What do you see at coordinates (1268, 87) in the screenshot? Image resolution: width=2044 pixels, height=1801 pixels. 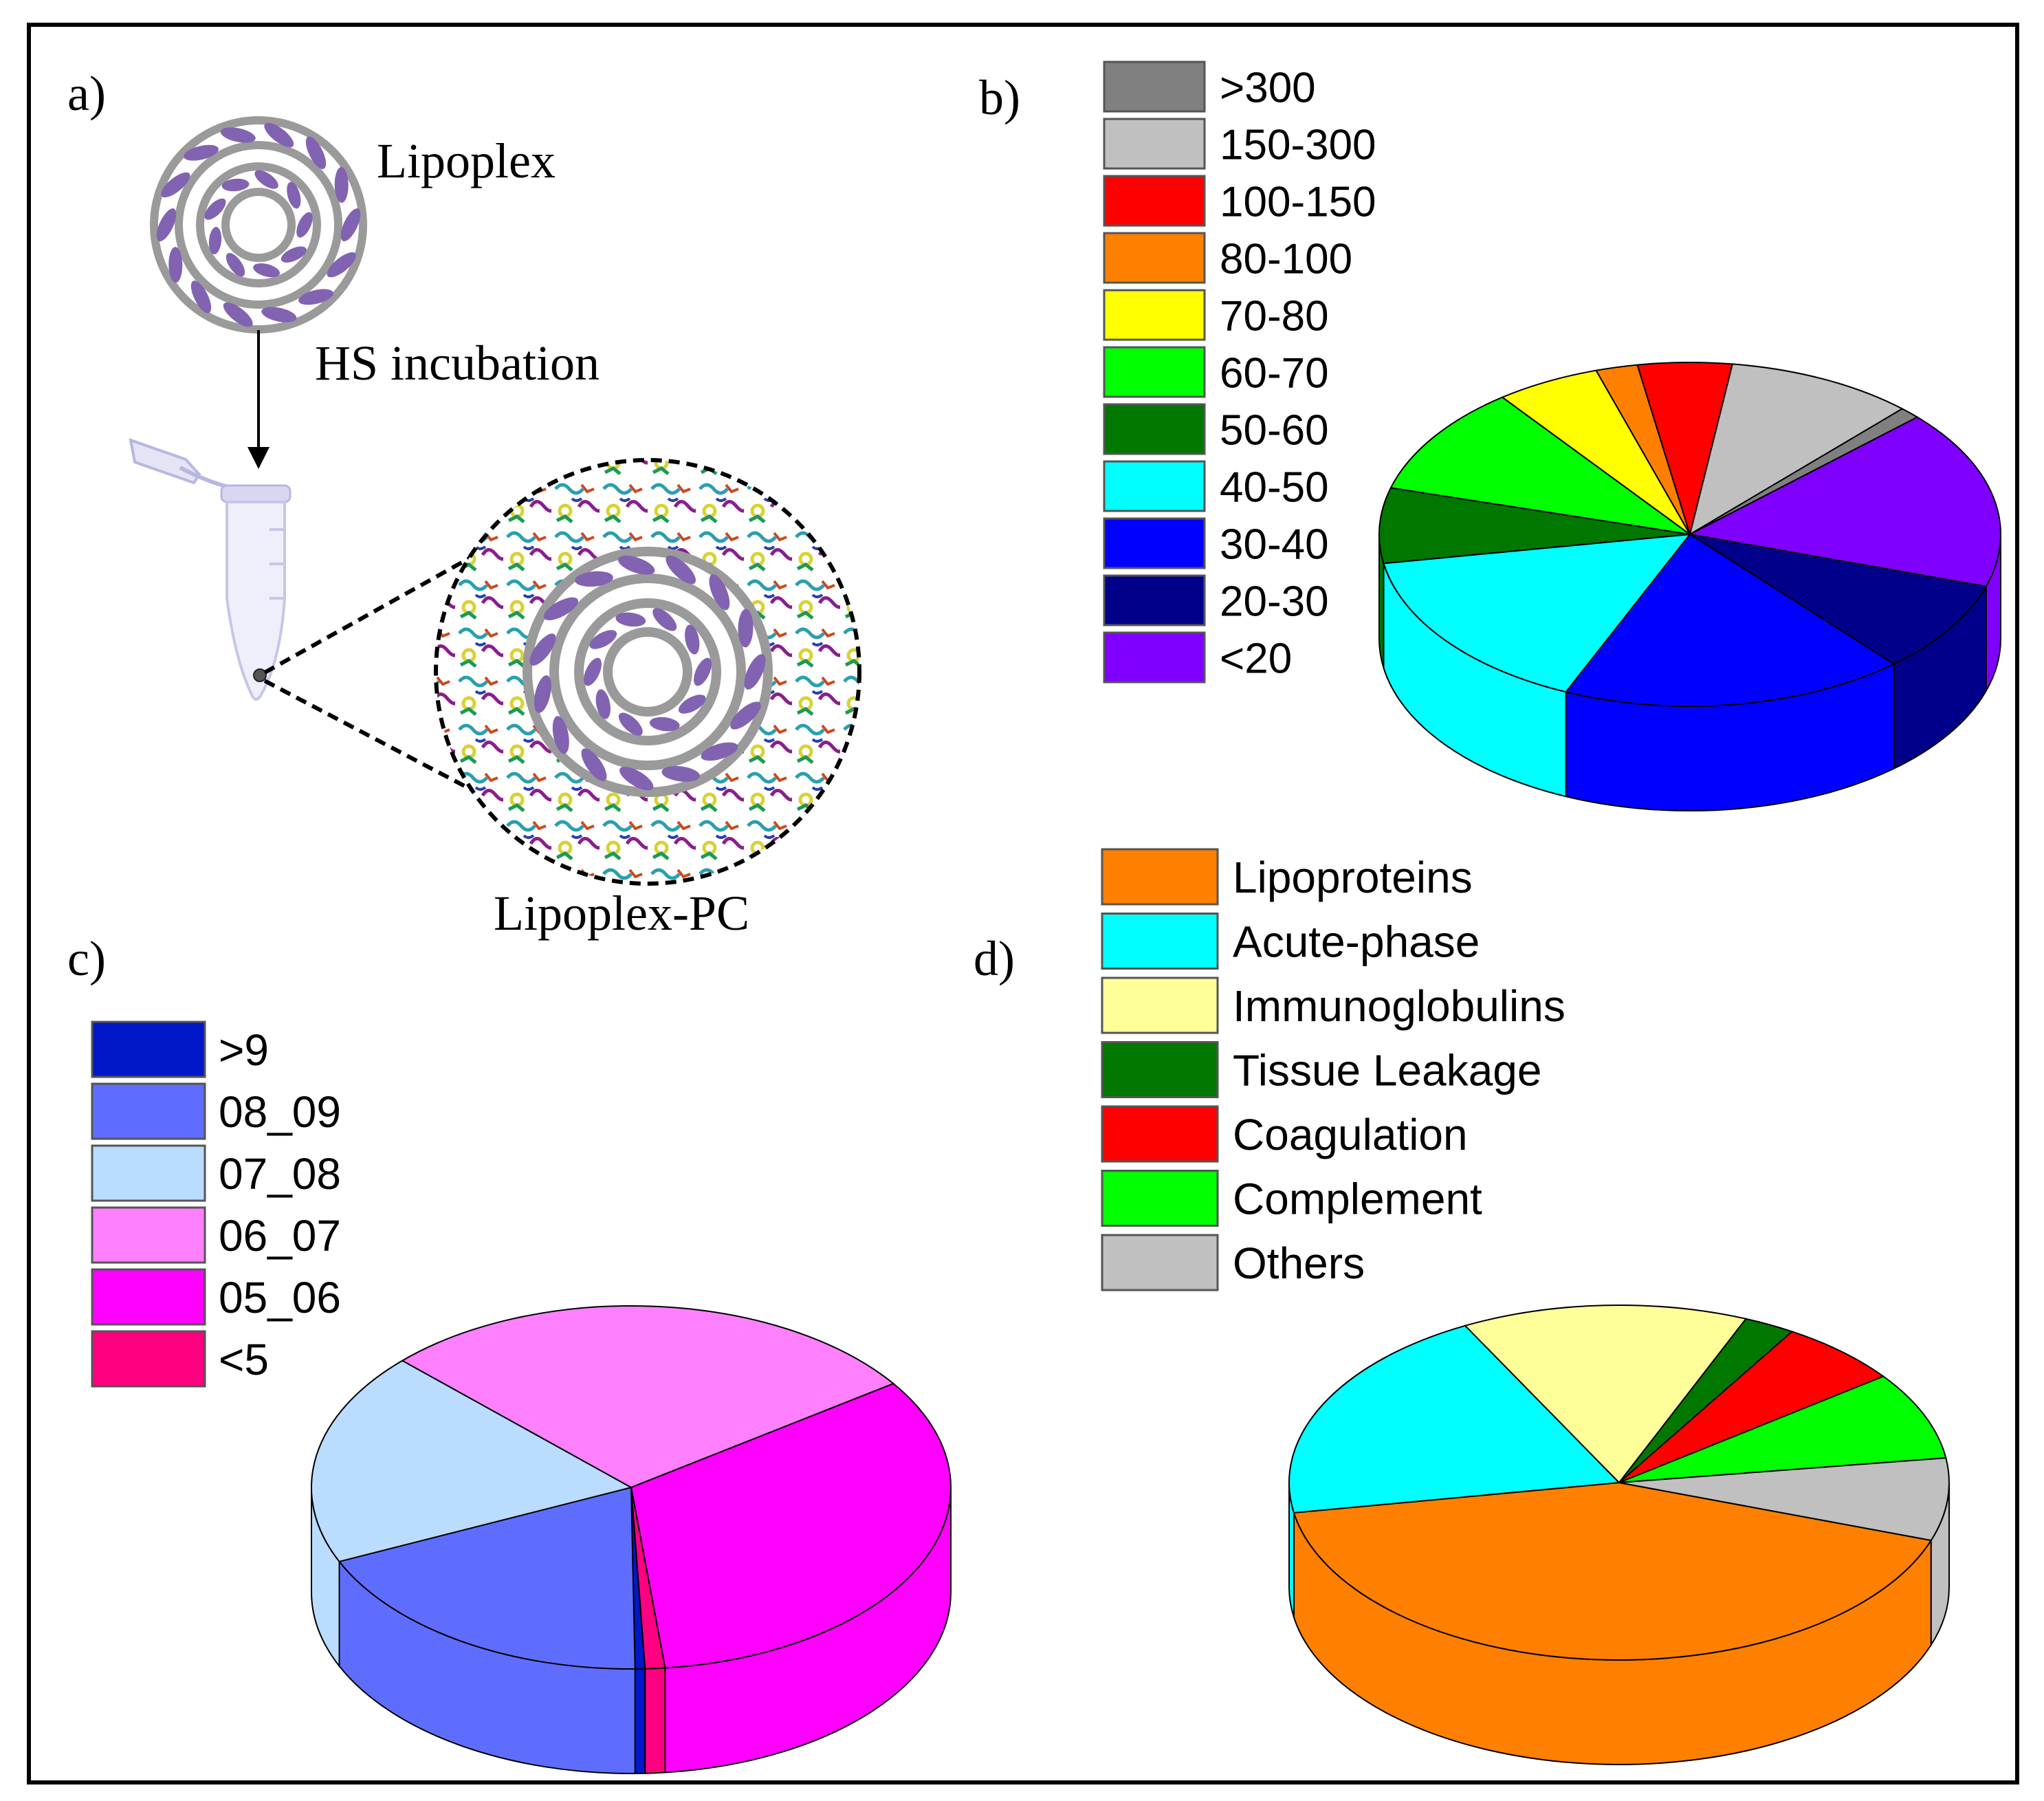 I see `b-legend-label-gt300: >300` at bounding box center [1268, 87].